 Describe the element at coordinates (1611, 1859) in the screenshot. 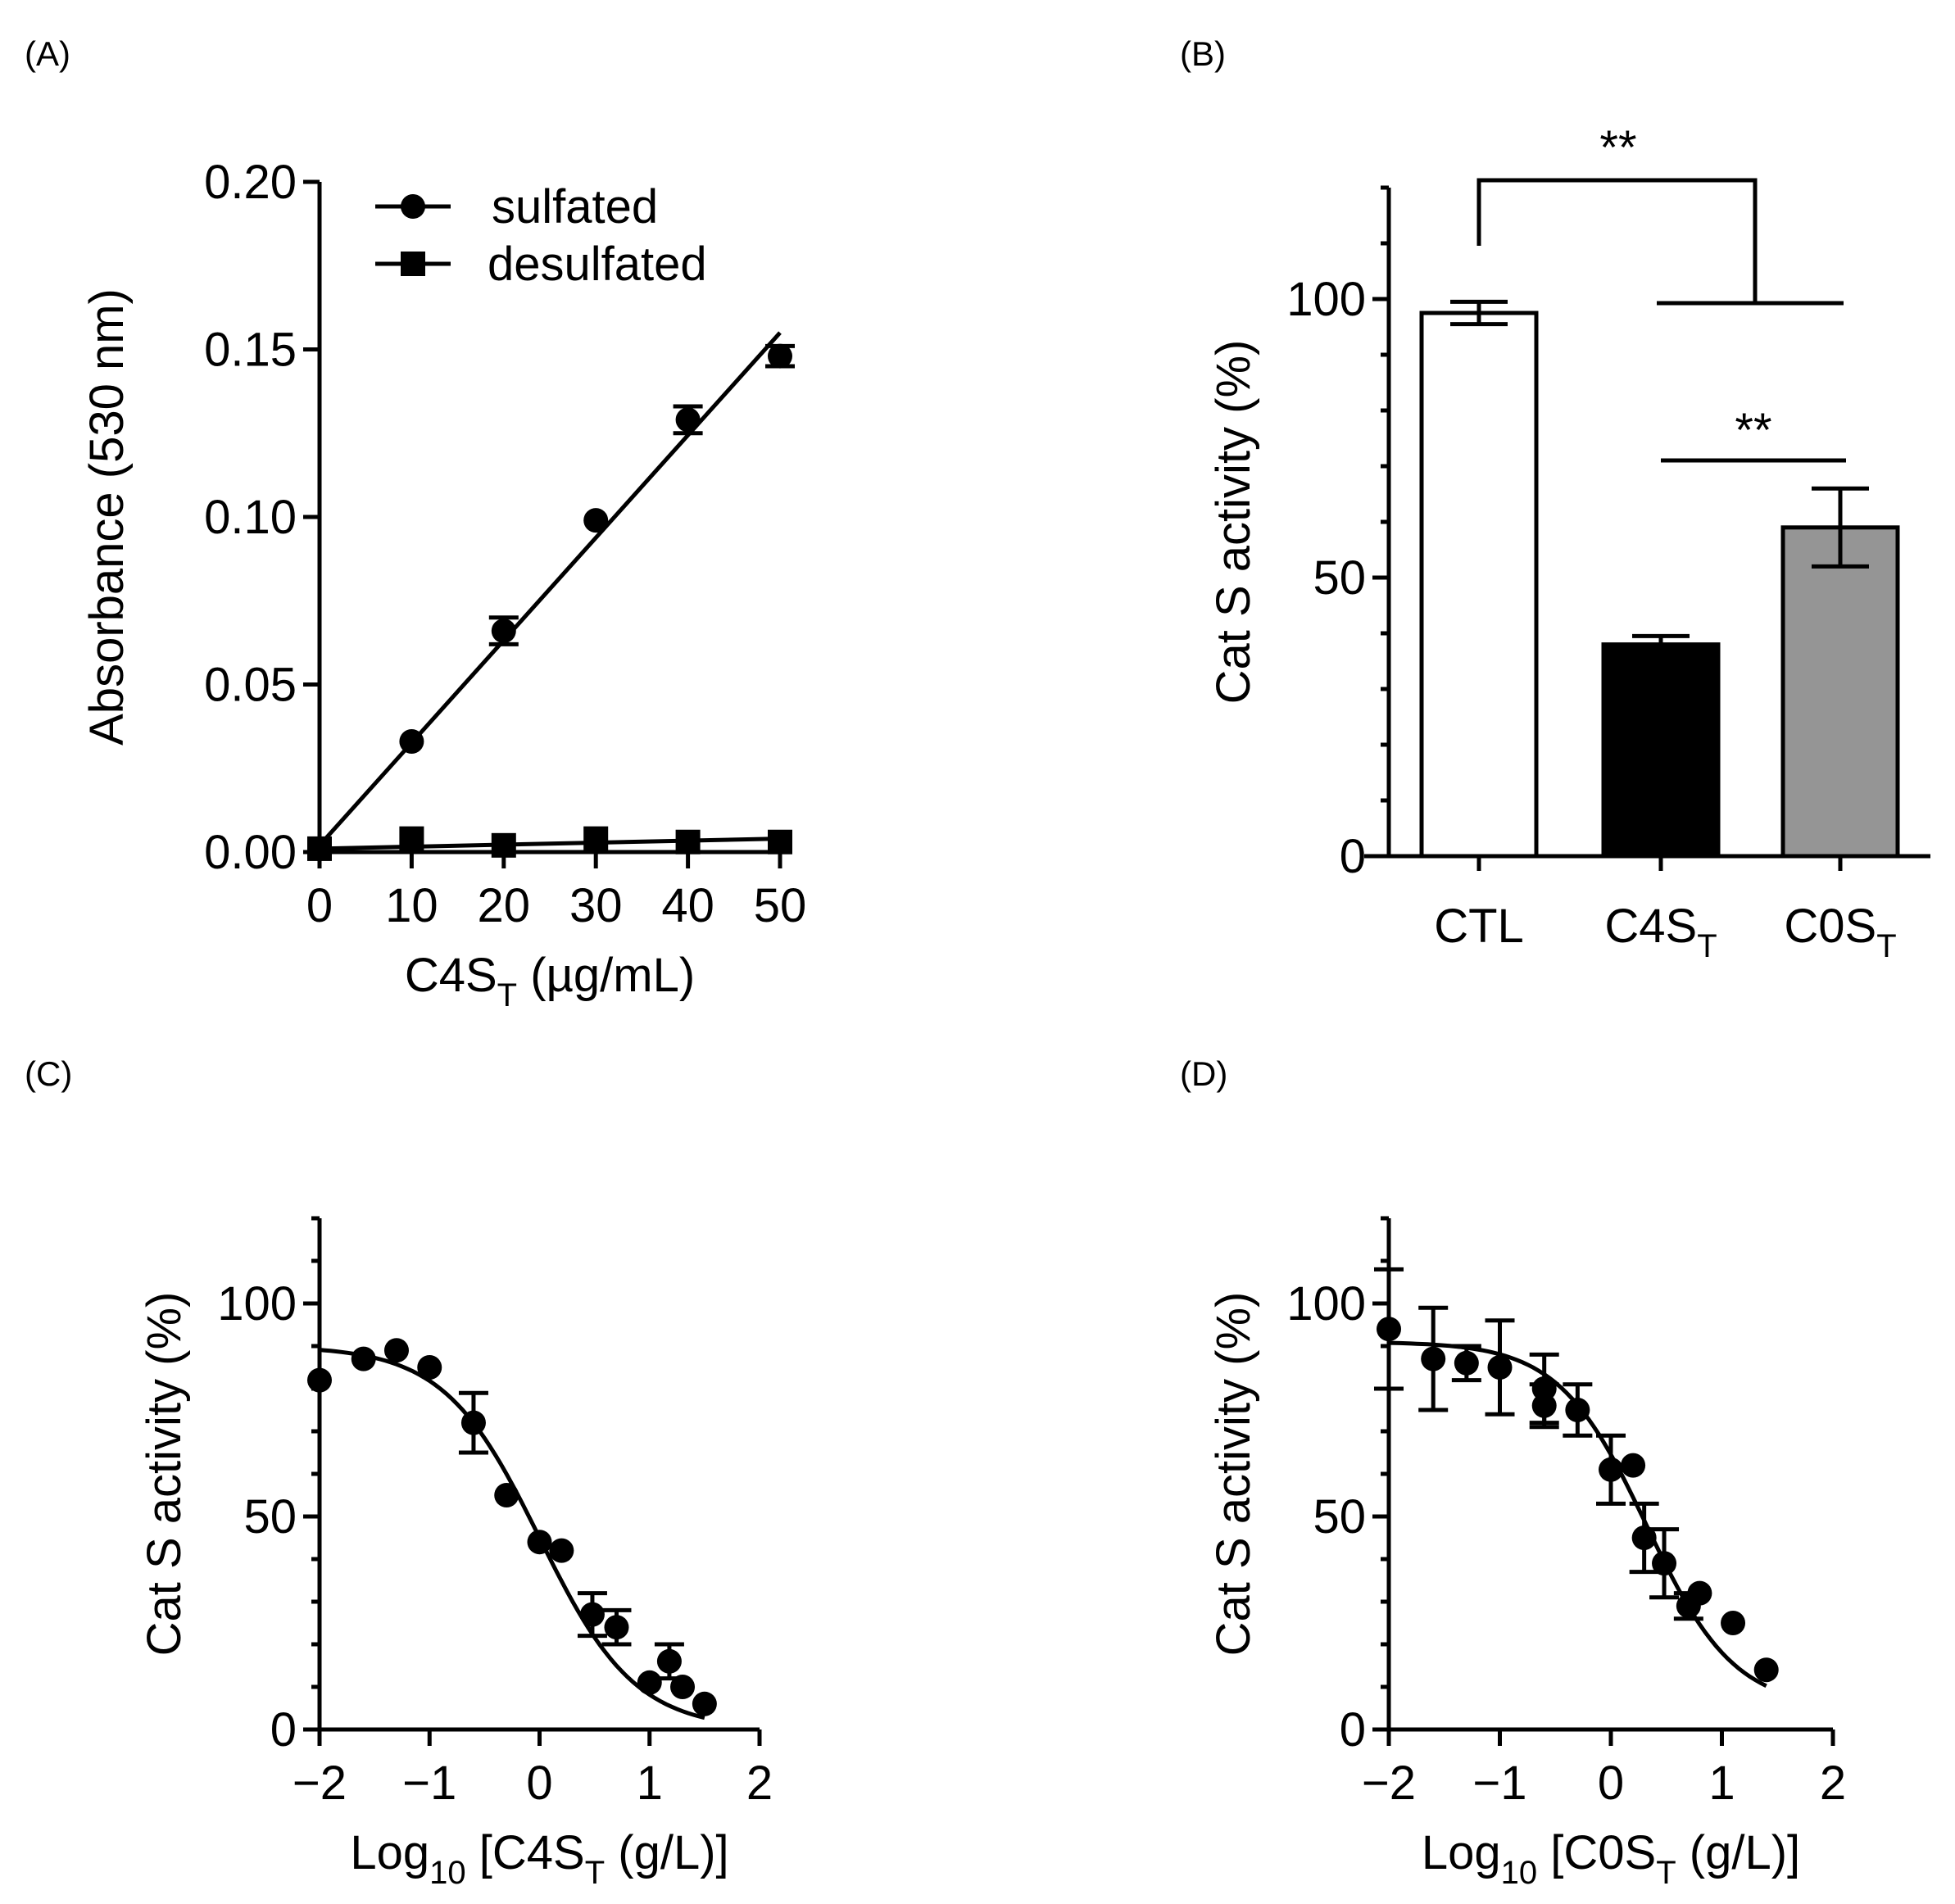

I see `x-axis-title: Log10 [C0ST (g/L)]` at that location.